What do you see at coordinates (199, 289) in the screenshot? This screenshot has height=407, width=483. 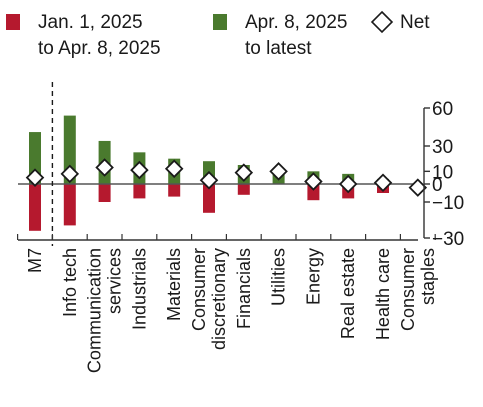 I see `category-label-6-line-1: Consumer` at bounding box center [199, 289].